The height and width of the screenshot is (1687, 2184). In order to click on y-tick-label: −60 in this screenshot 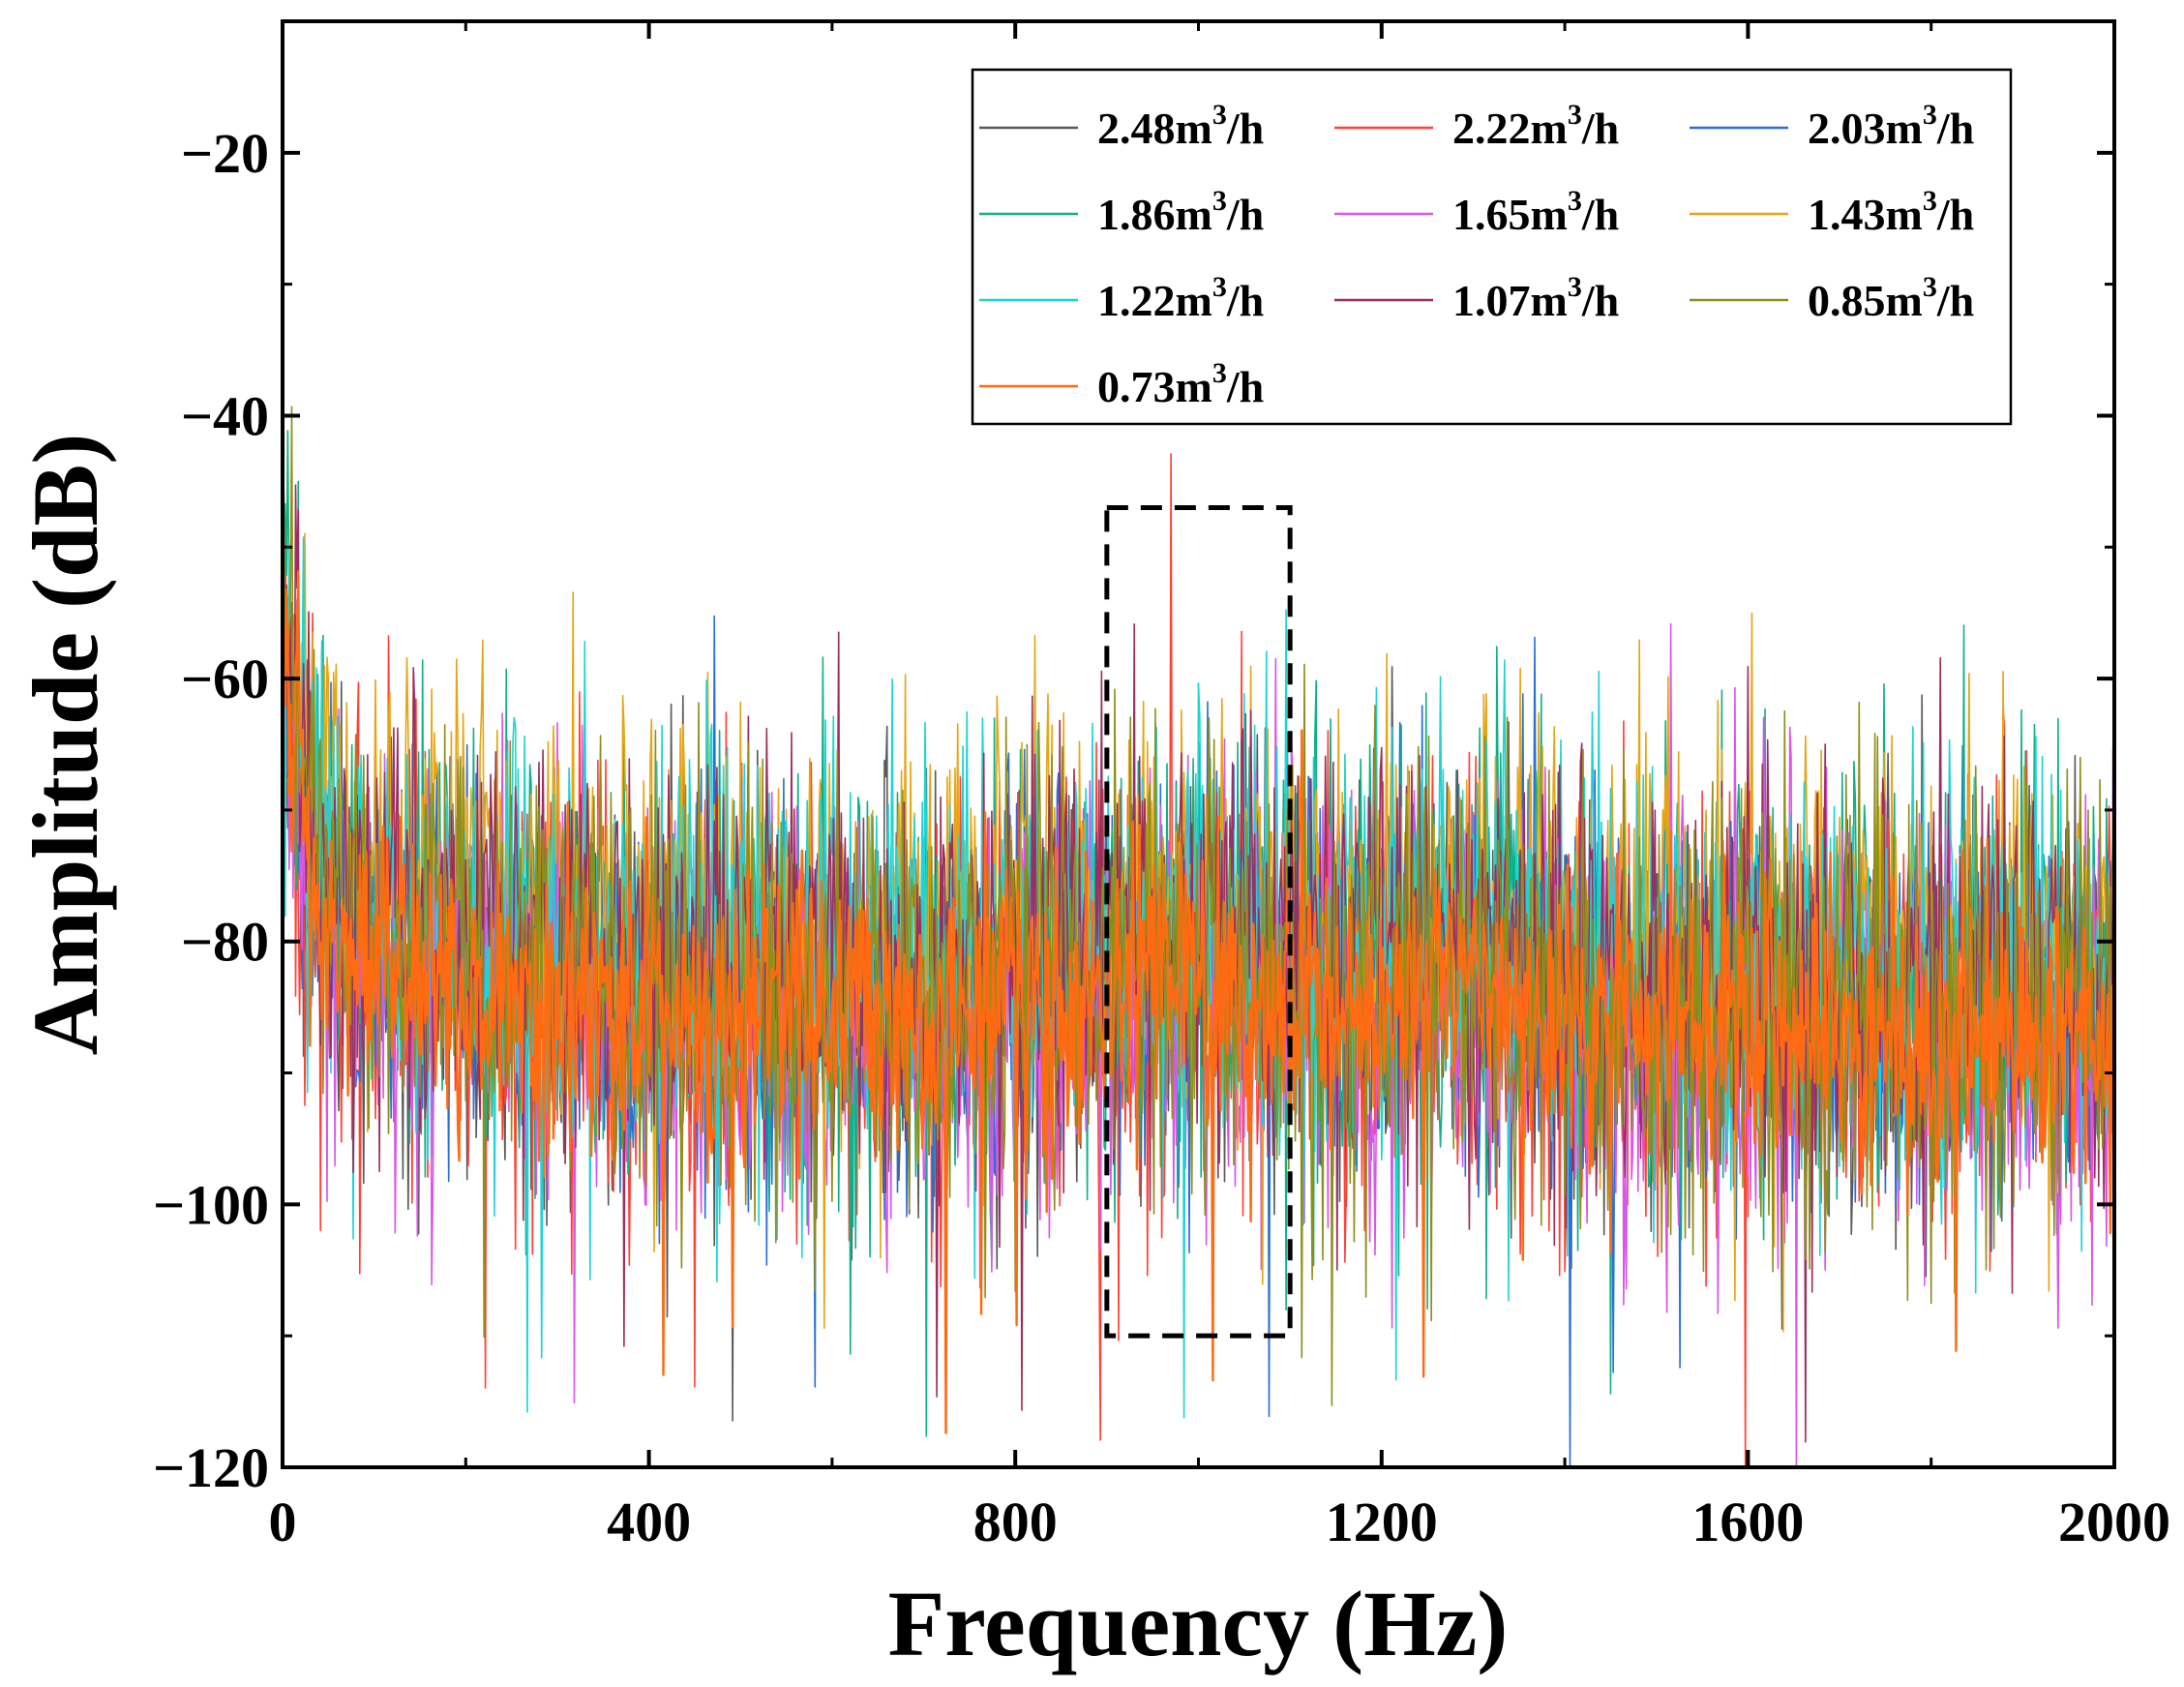, I will do `click(225, 679)`.